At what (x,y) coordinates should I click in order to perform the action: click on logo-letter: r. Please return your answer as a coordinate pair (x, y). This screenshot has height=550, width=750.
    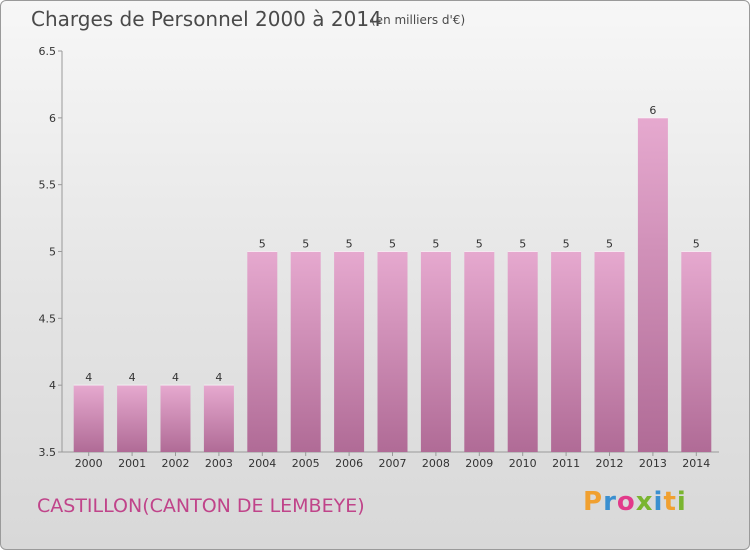
    Looking at the image, I should click on (610, 502).